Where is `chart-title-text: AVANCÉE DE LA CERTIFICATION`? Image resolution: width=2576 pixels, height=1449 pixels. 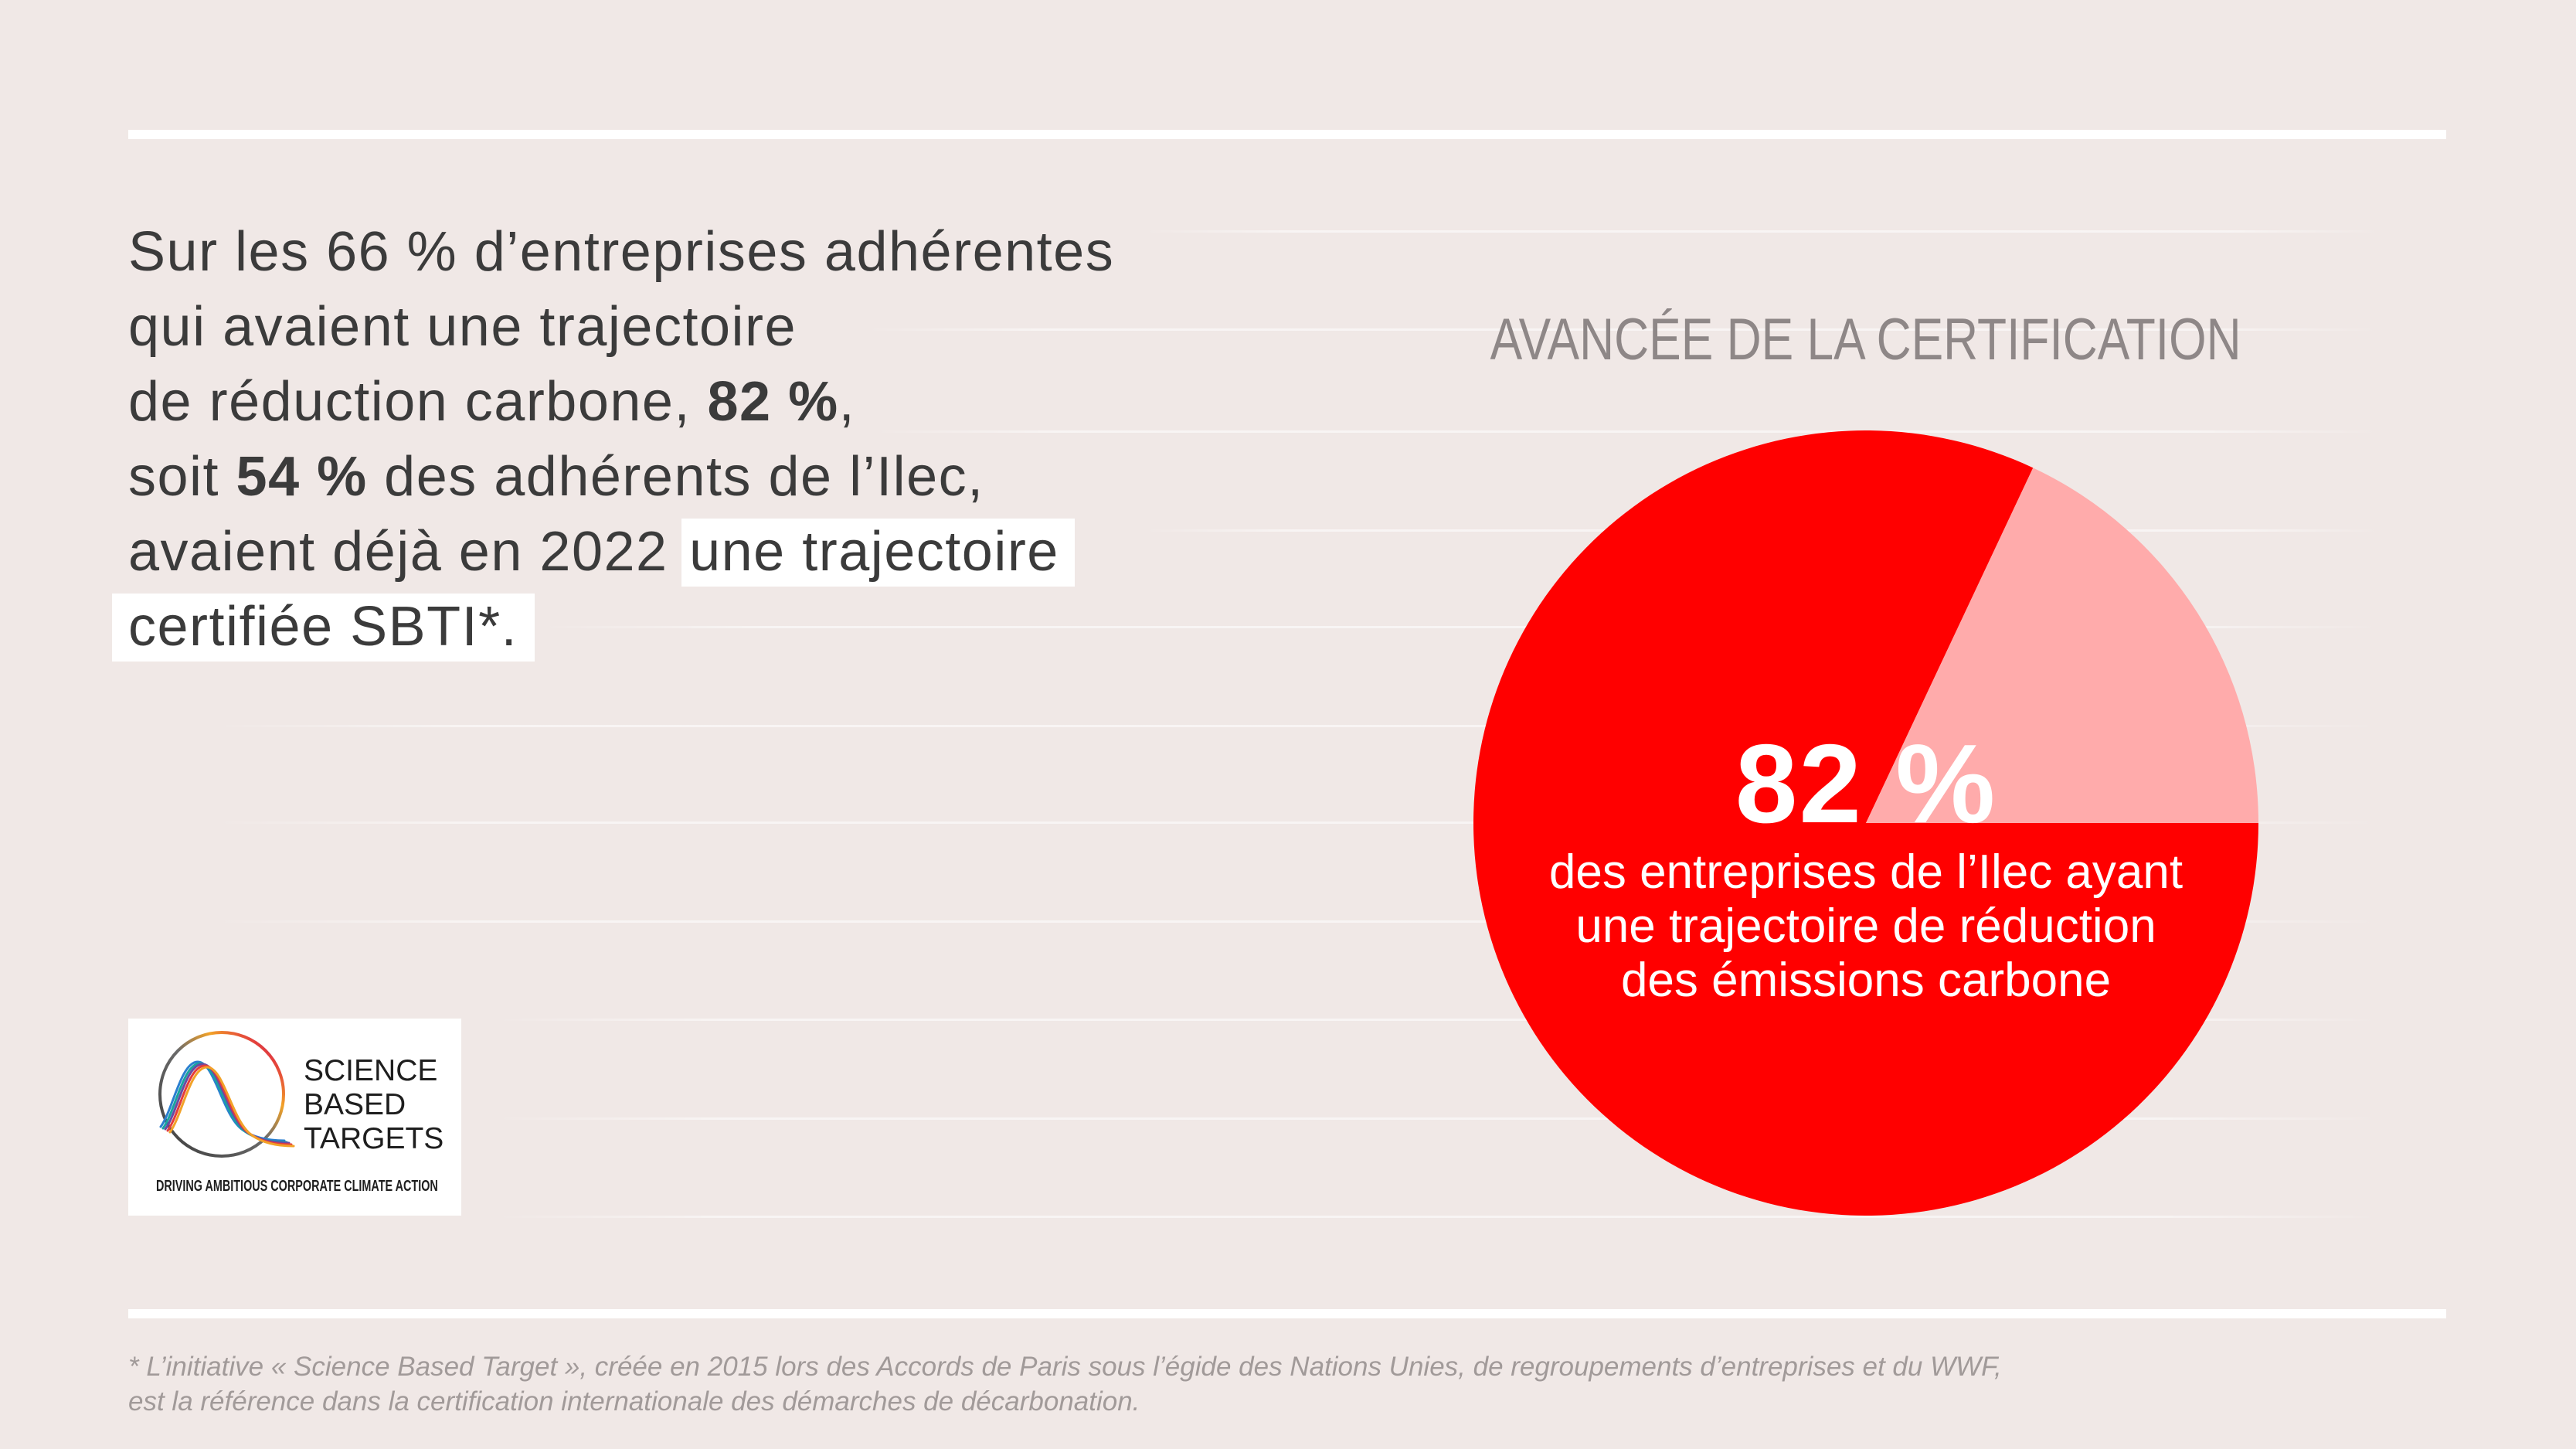 chart-title-text: AVANCÉE DE LA CERTIFICATION is located at coordinates (1865, 339).